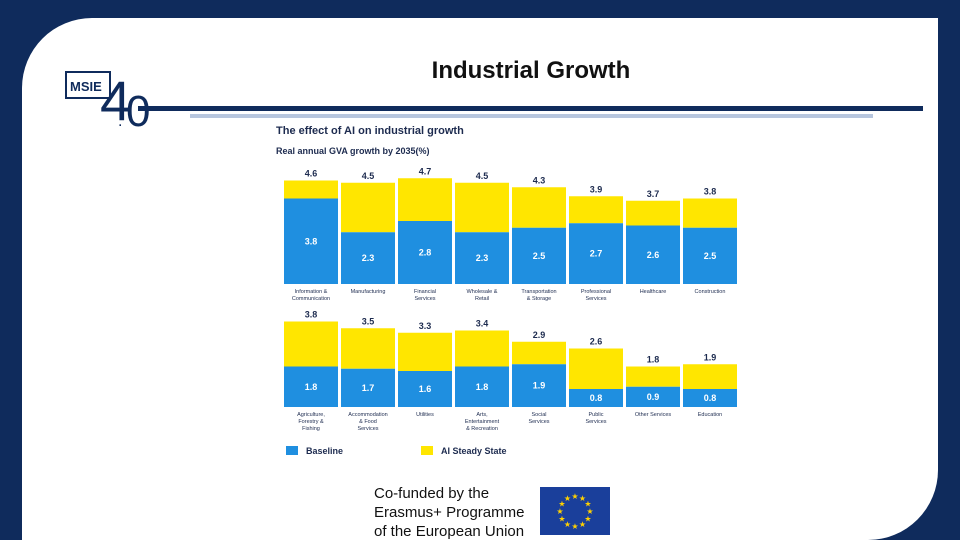 This screenshot has width=960, height=540. Describe the element at coordinates (311, 315) in the screenshot. I see `data-label-ai: 3.8` at that location.